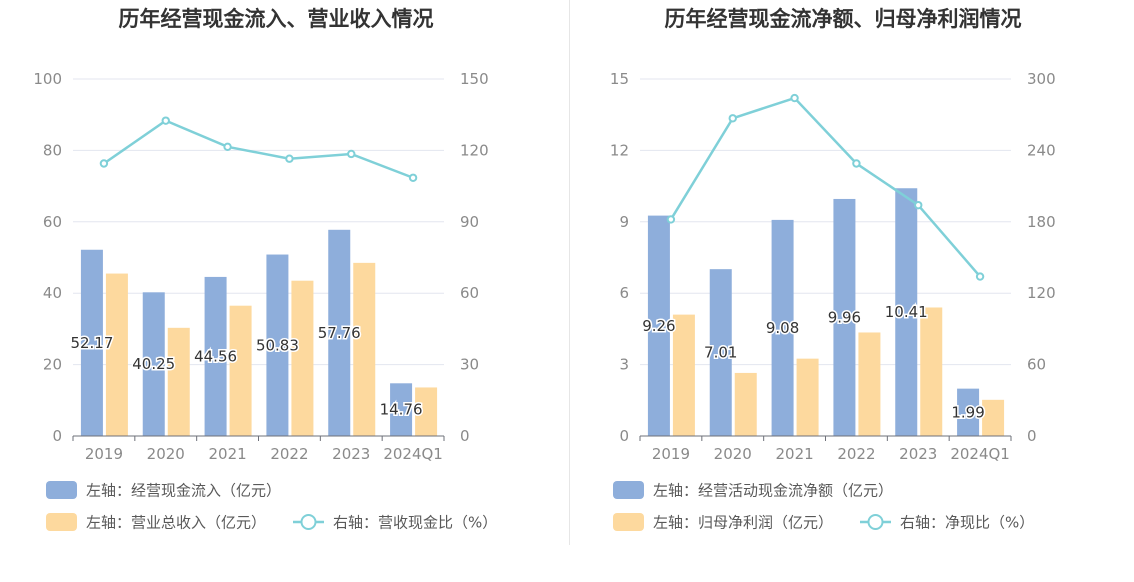  What do you see at coordinates (843, 19) in the screenshot?
I see `c1-chart-title: 历年经营现金流净额、归母净利润情况` at bounding box center [843, 19].